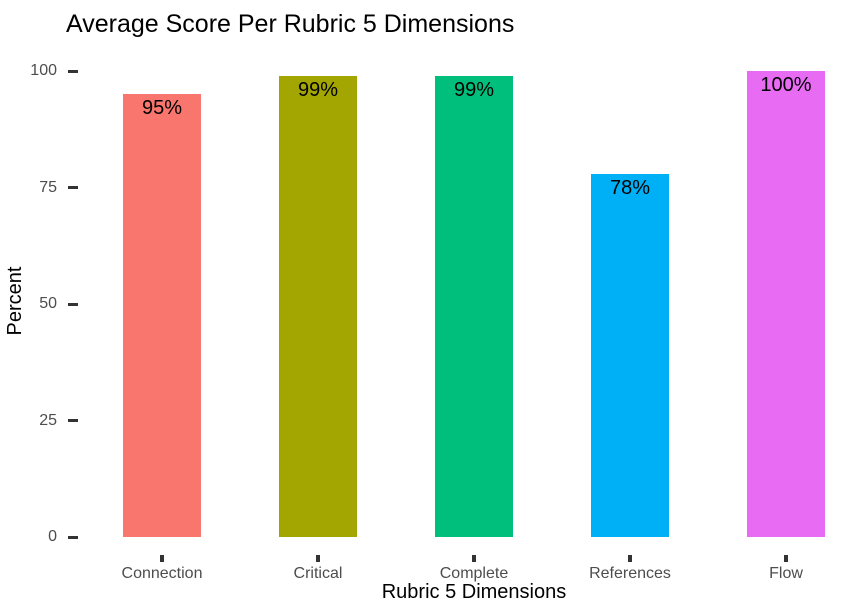 The image size is (846, 616). What do you see at coordinates (43, 70) in the screenshot?
I see `y-tick-label: 100` at bounding box center [43, 70].